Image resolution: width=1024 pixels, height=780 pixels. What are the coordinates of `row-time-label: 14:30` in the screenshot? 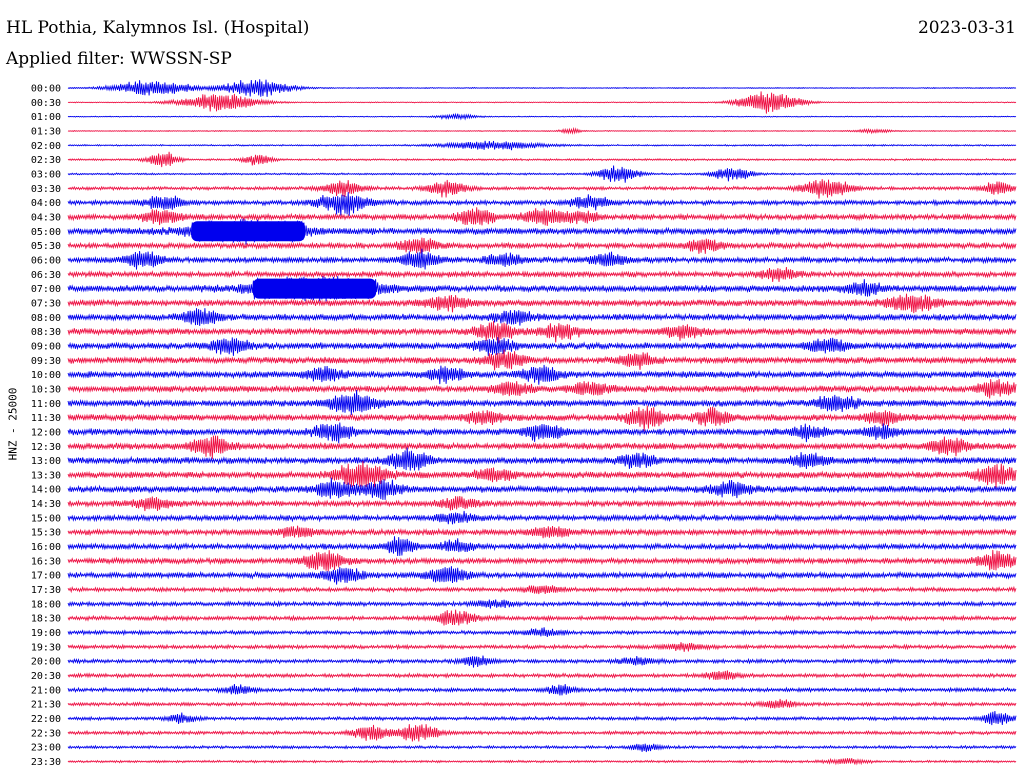 It's located at (46, 504).